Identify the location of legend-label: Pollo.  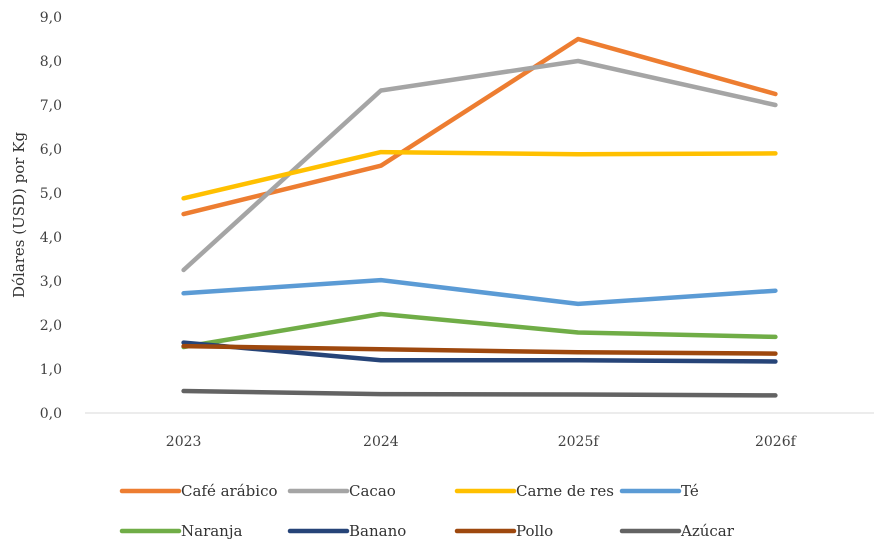
(534, 531).